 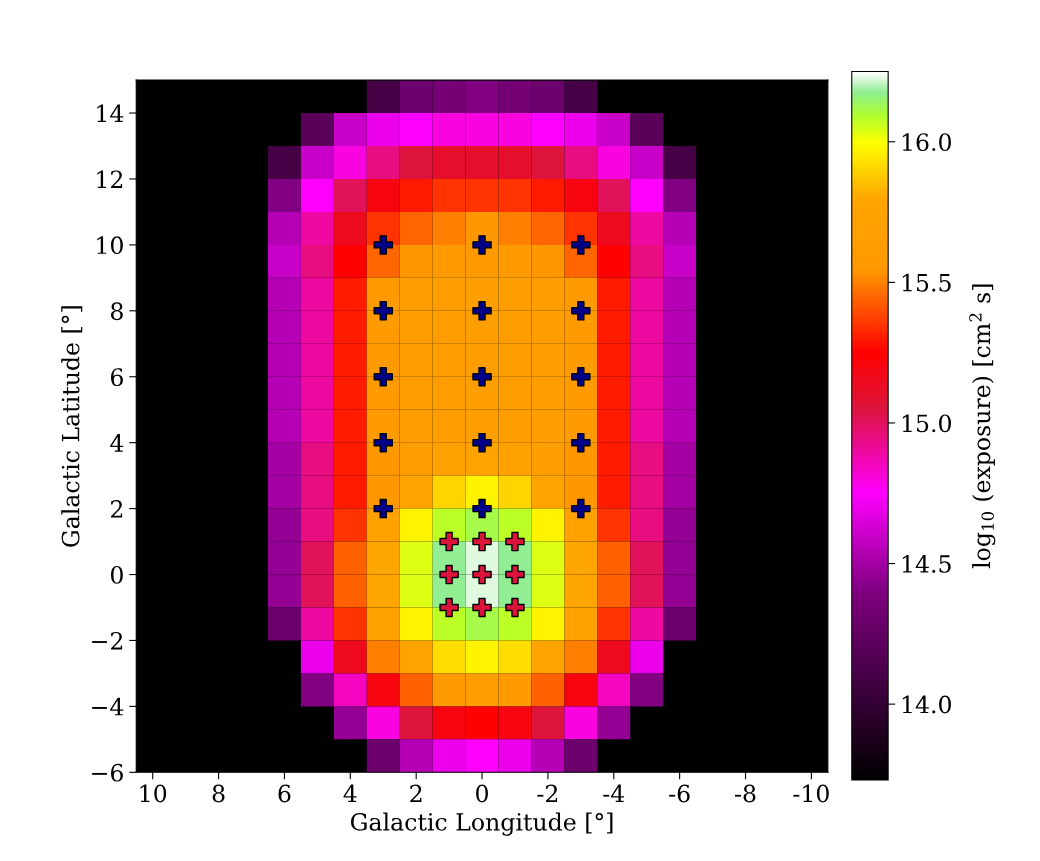 What do you see at coordinates (926, 142) in the screenshot?
I see `color-bar-label: 16.0` at bounding box center [926, 142].